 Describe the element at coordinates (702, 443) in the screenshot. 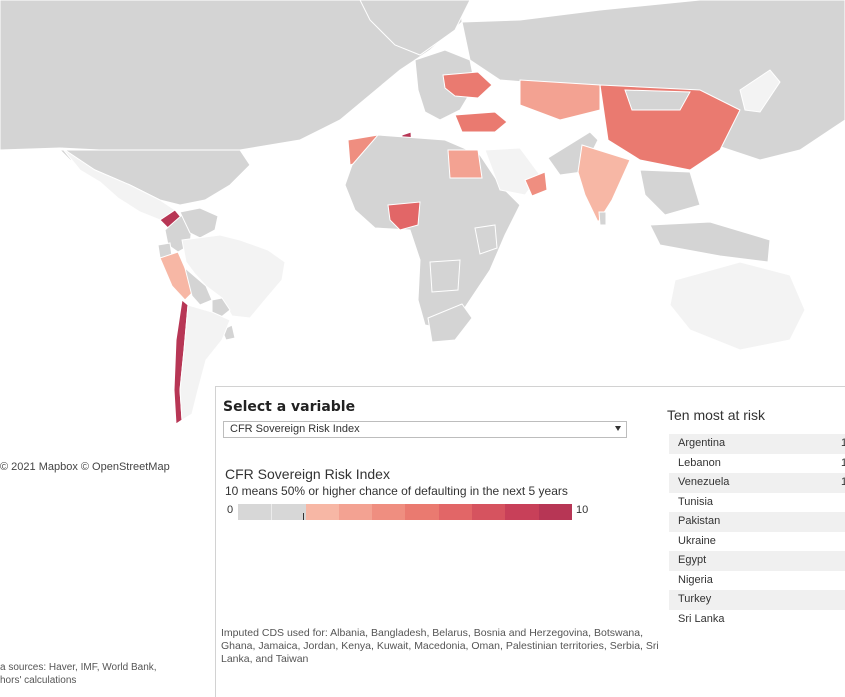

I see `risk-country: Argentina` at that location.